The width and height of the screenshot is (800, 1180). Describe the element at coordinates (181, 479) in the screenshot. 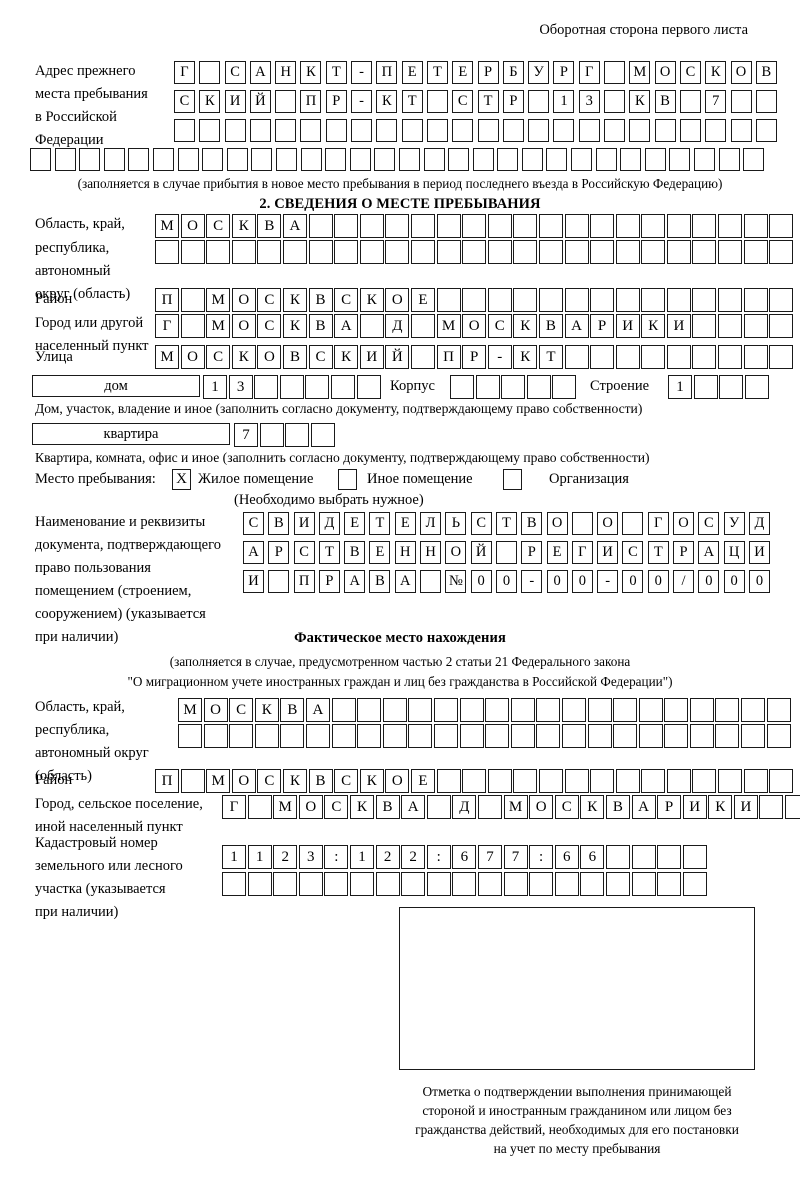

I see `checkbox-zhiloe-pomeschenie: Х` at that location.